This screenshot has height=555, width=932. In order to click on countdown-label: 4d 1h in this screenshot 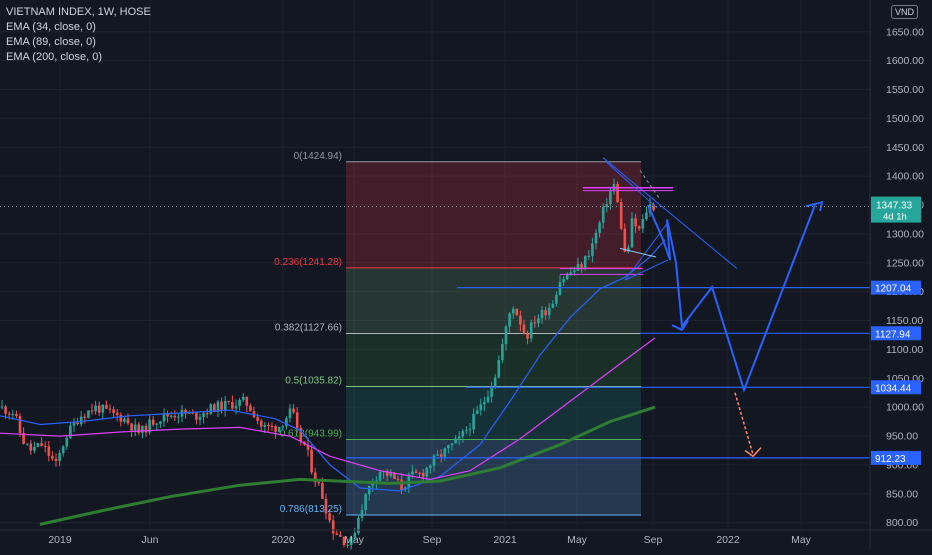, I will do `click(895, 217)`.